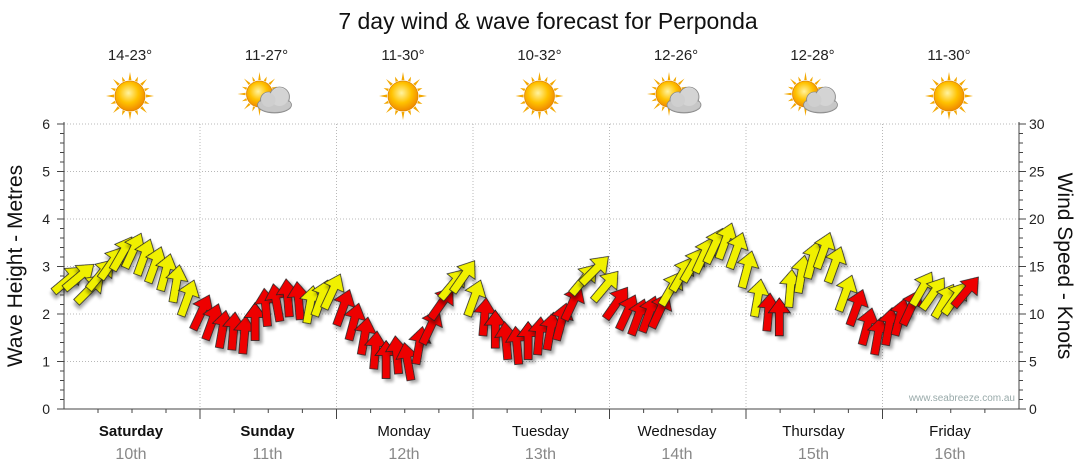 The image size is (1080, 475). What do you see at coordinates (813, 454) in the screenshot?
I see `day-date-label: 15th` at bounding box center [813, 454].